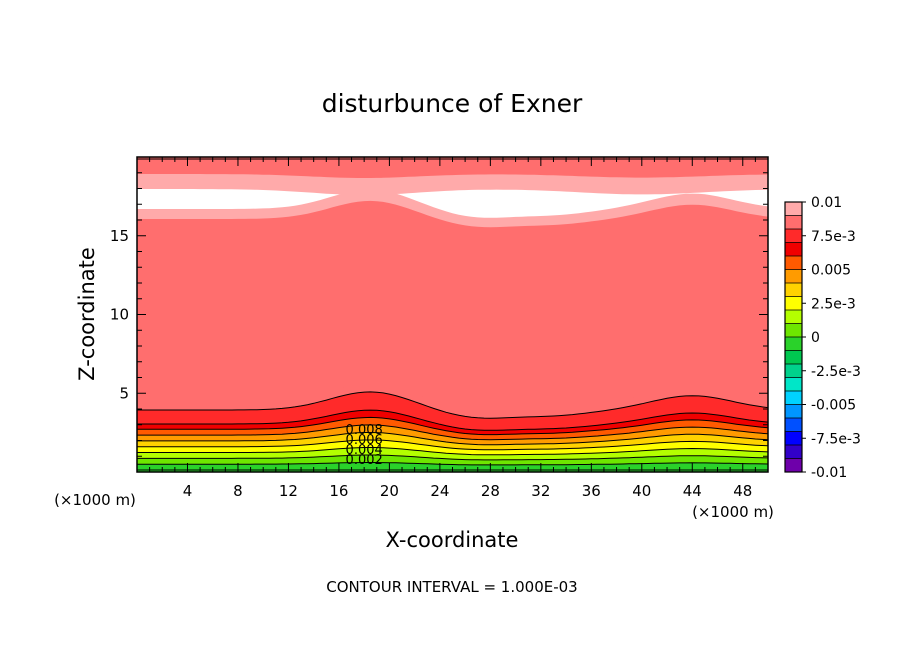  Describe the element at coordinates (119, 315) in the screenshot. I see `y-tick-label: 10` at that location.